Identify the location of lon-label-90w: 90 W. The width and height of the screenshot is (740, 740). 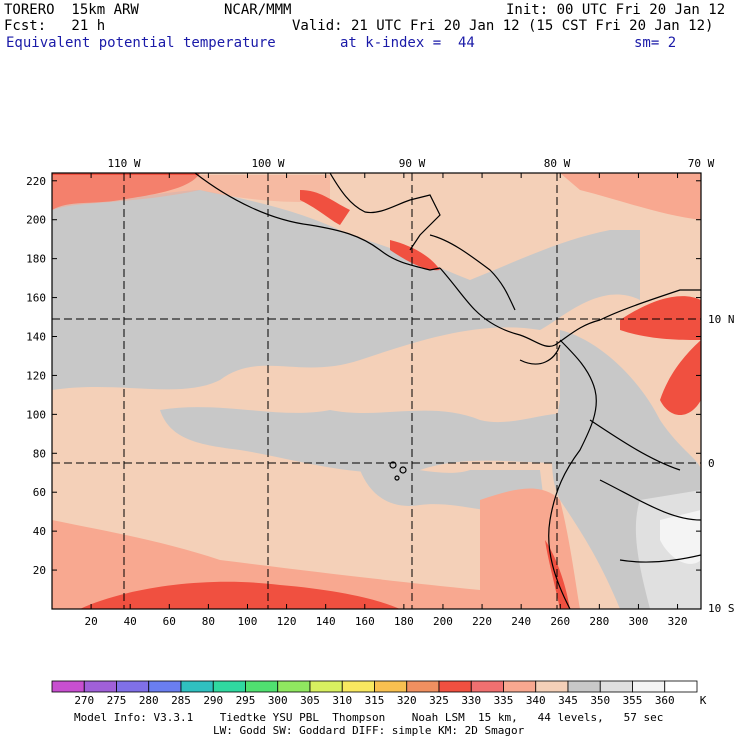
(412, 163).